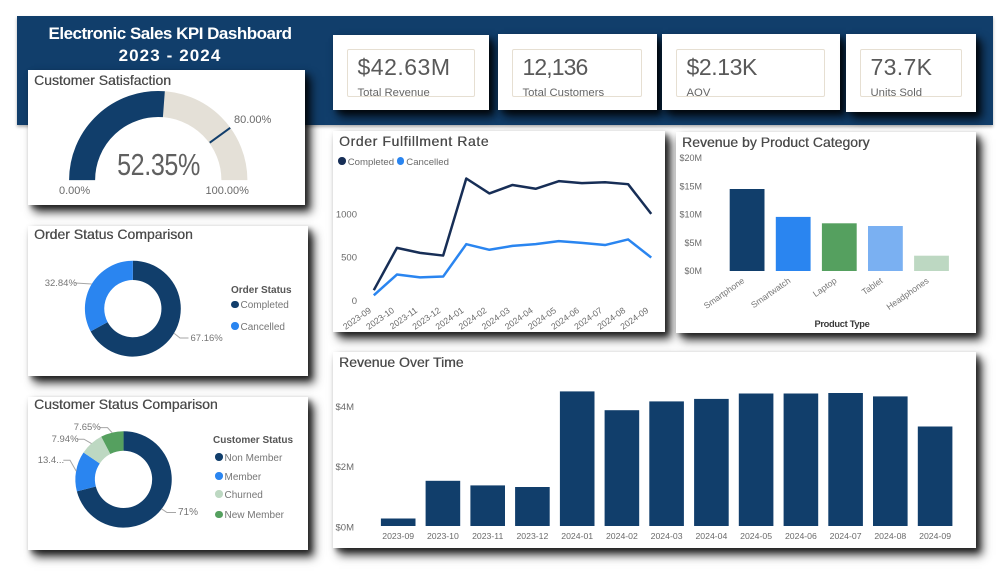  What do you see at coordinates (724, 292) in the screenshot?
I see `svg-text: Smartphone` at bounding box center [724, 292].